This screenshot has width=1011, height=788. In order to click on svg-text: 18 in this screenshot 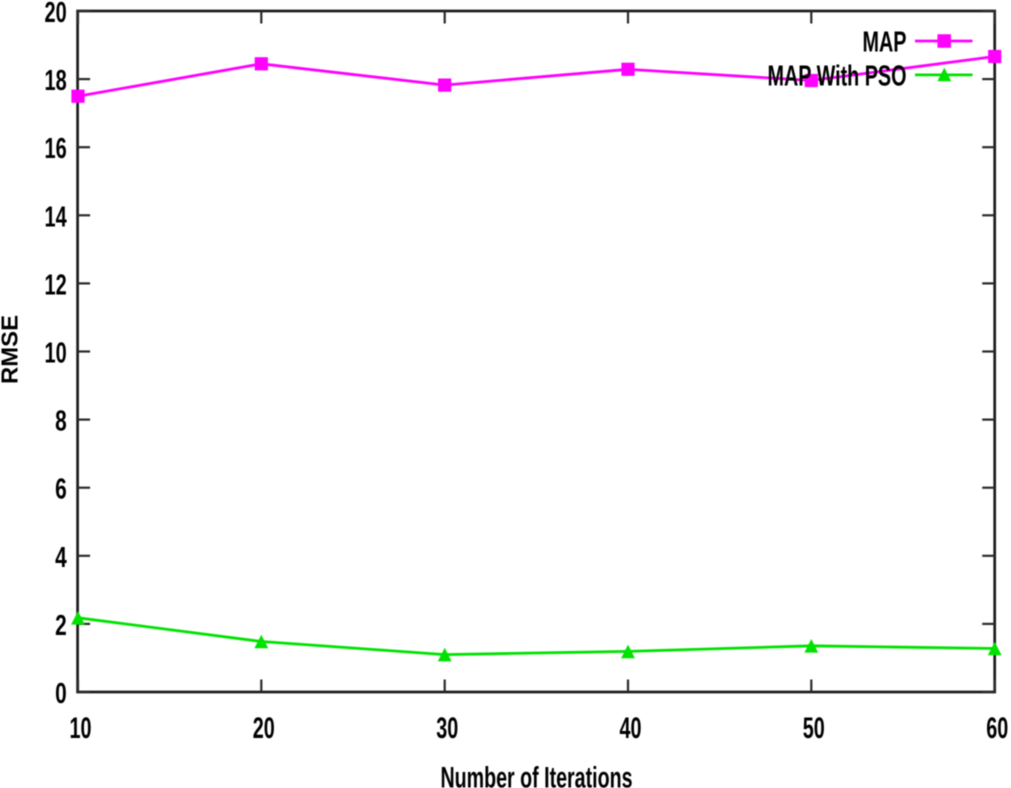, I will do `click(56, 81)`.